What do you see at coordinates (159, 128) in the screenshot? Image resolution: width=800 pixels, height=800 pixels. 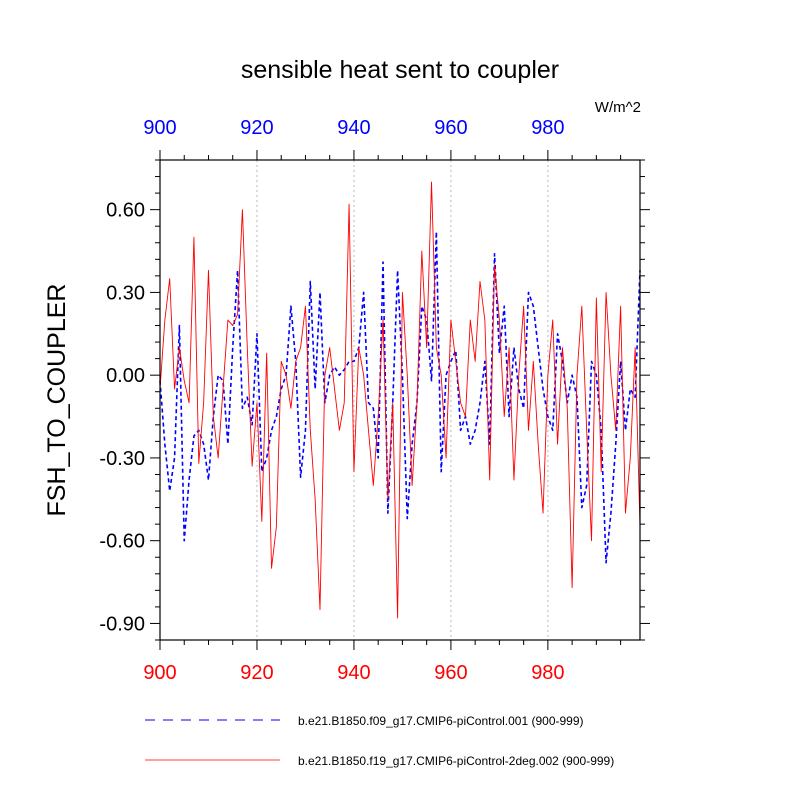 I see `x-tick-label-top: 900` at bounding box center [159, 128].